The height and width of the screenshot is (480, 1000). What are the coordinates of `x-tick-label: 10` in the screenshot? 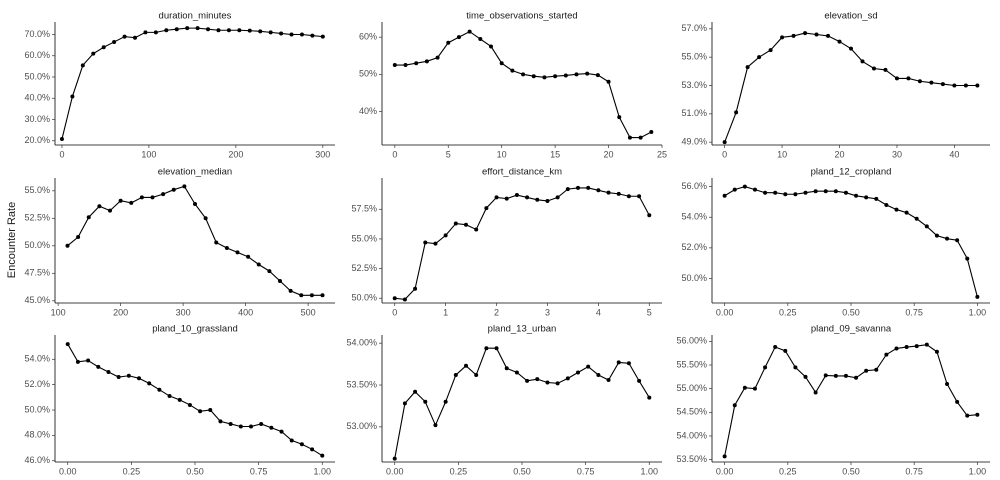 It's located at (782, 154).